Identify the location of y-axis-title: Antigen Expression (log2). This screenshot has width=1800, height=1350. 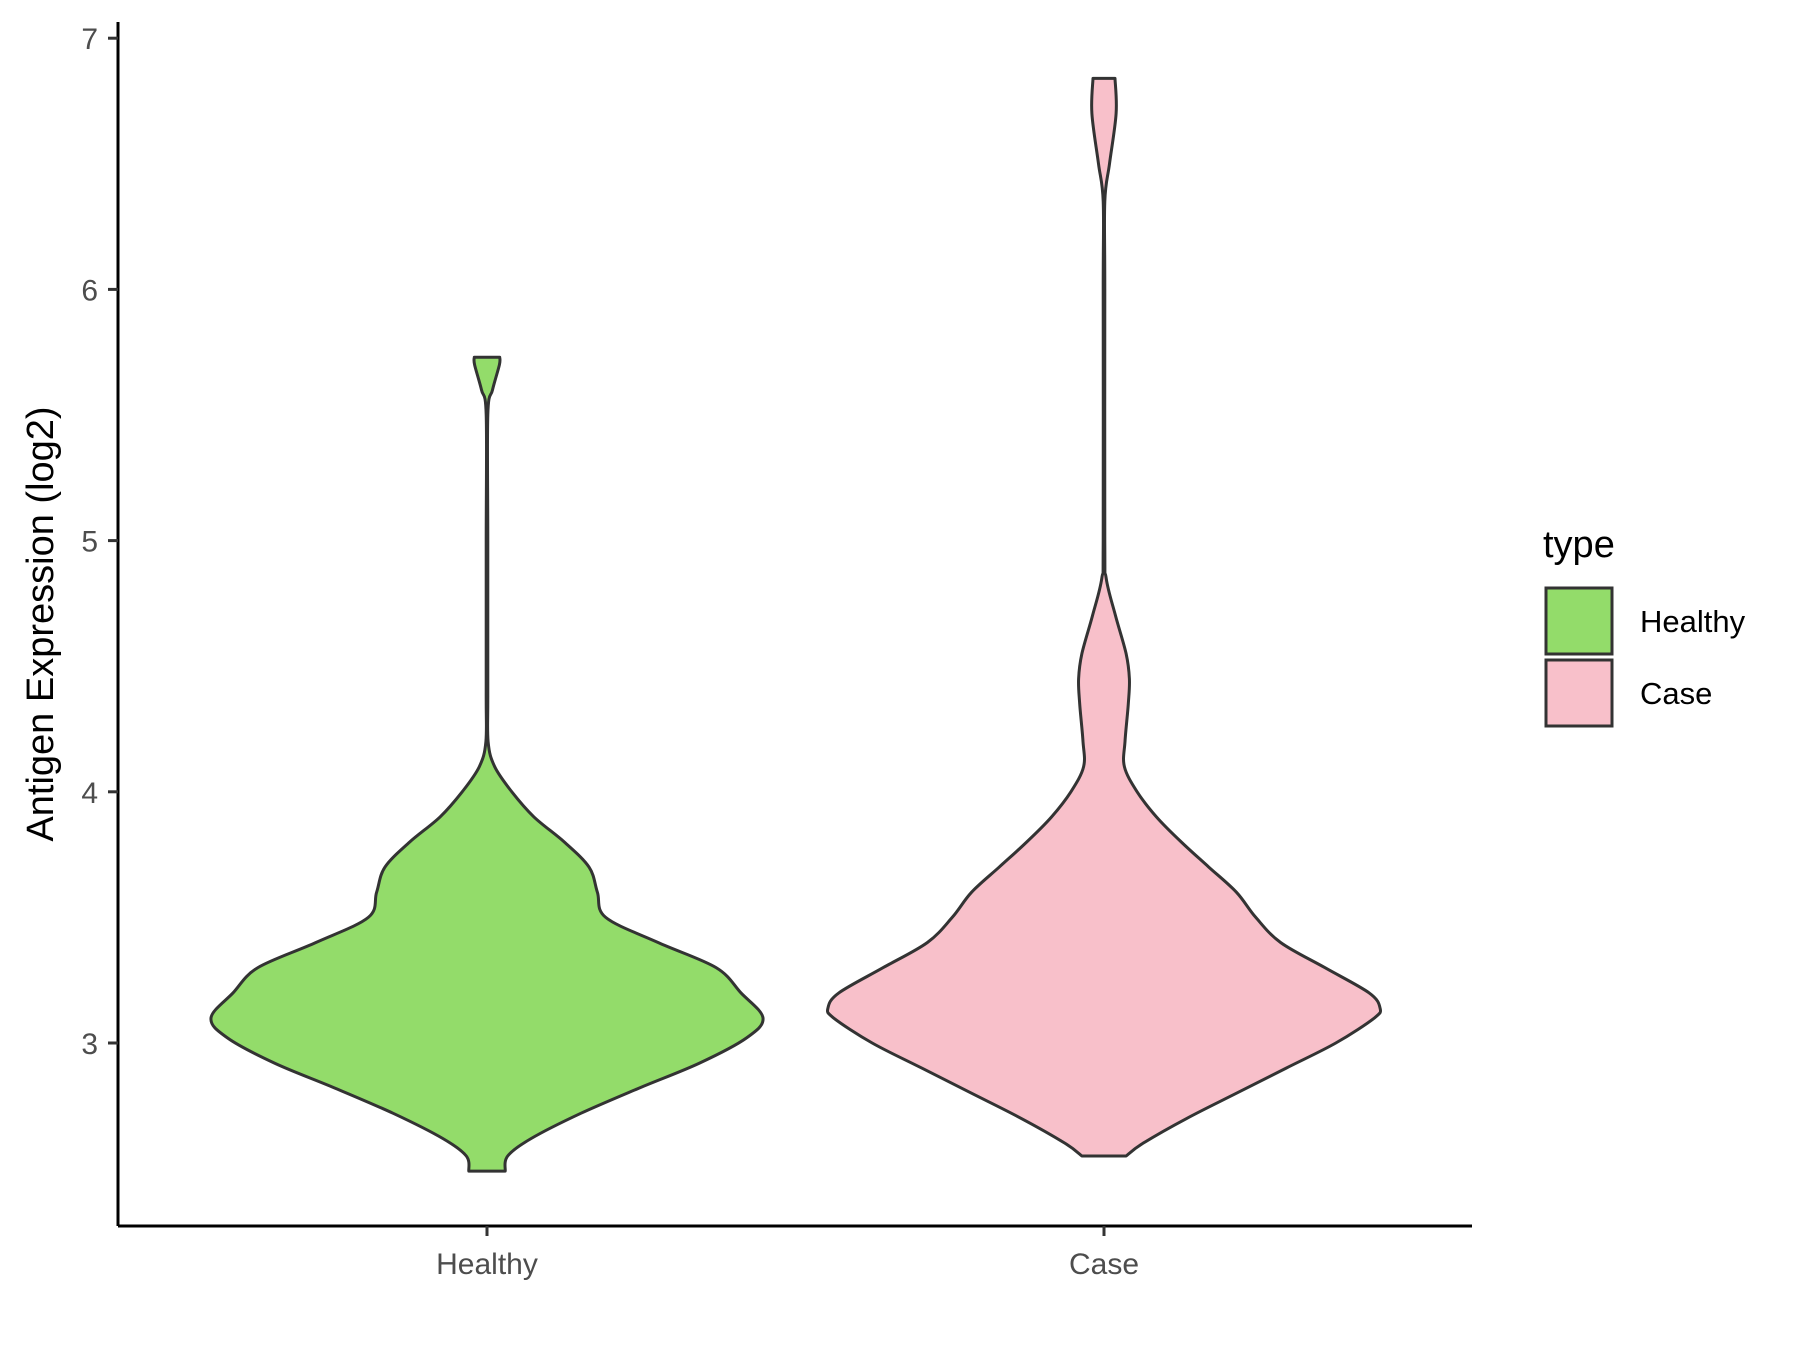
(41, 623).